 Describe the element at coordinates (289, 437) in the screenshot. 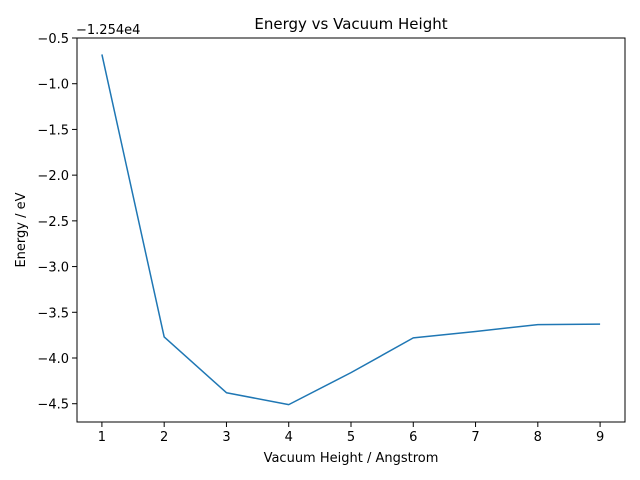

I see `x-tick-label: 4` at that location.